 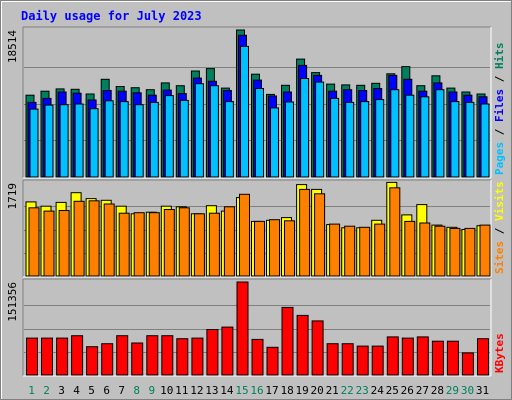 What do you see at coordinates (392, 390) in the screenshot?
I see `x-tick-label-day-25: 25` at bounding box center [392, 390].